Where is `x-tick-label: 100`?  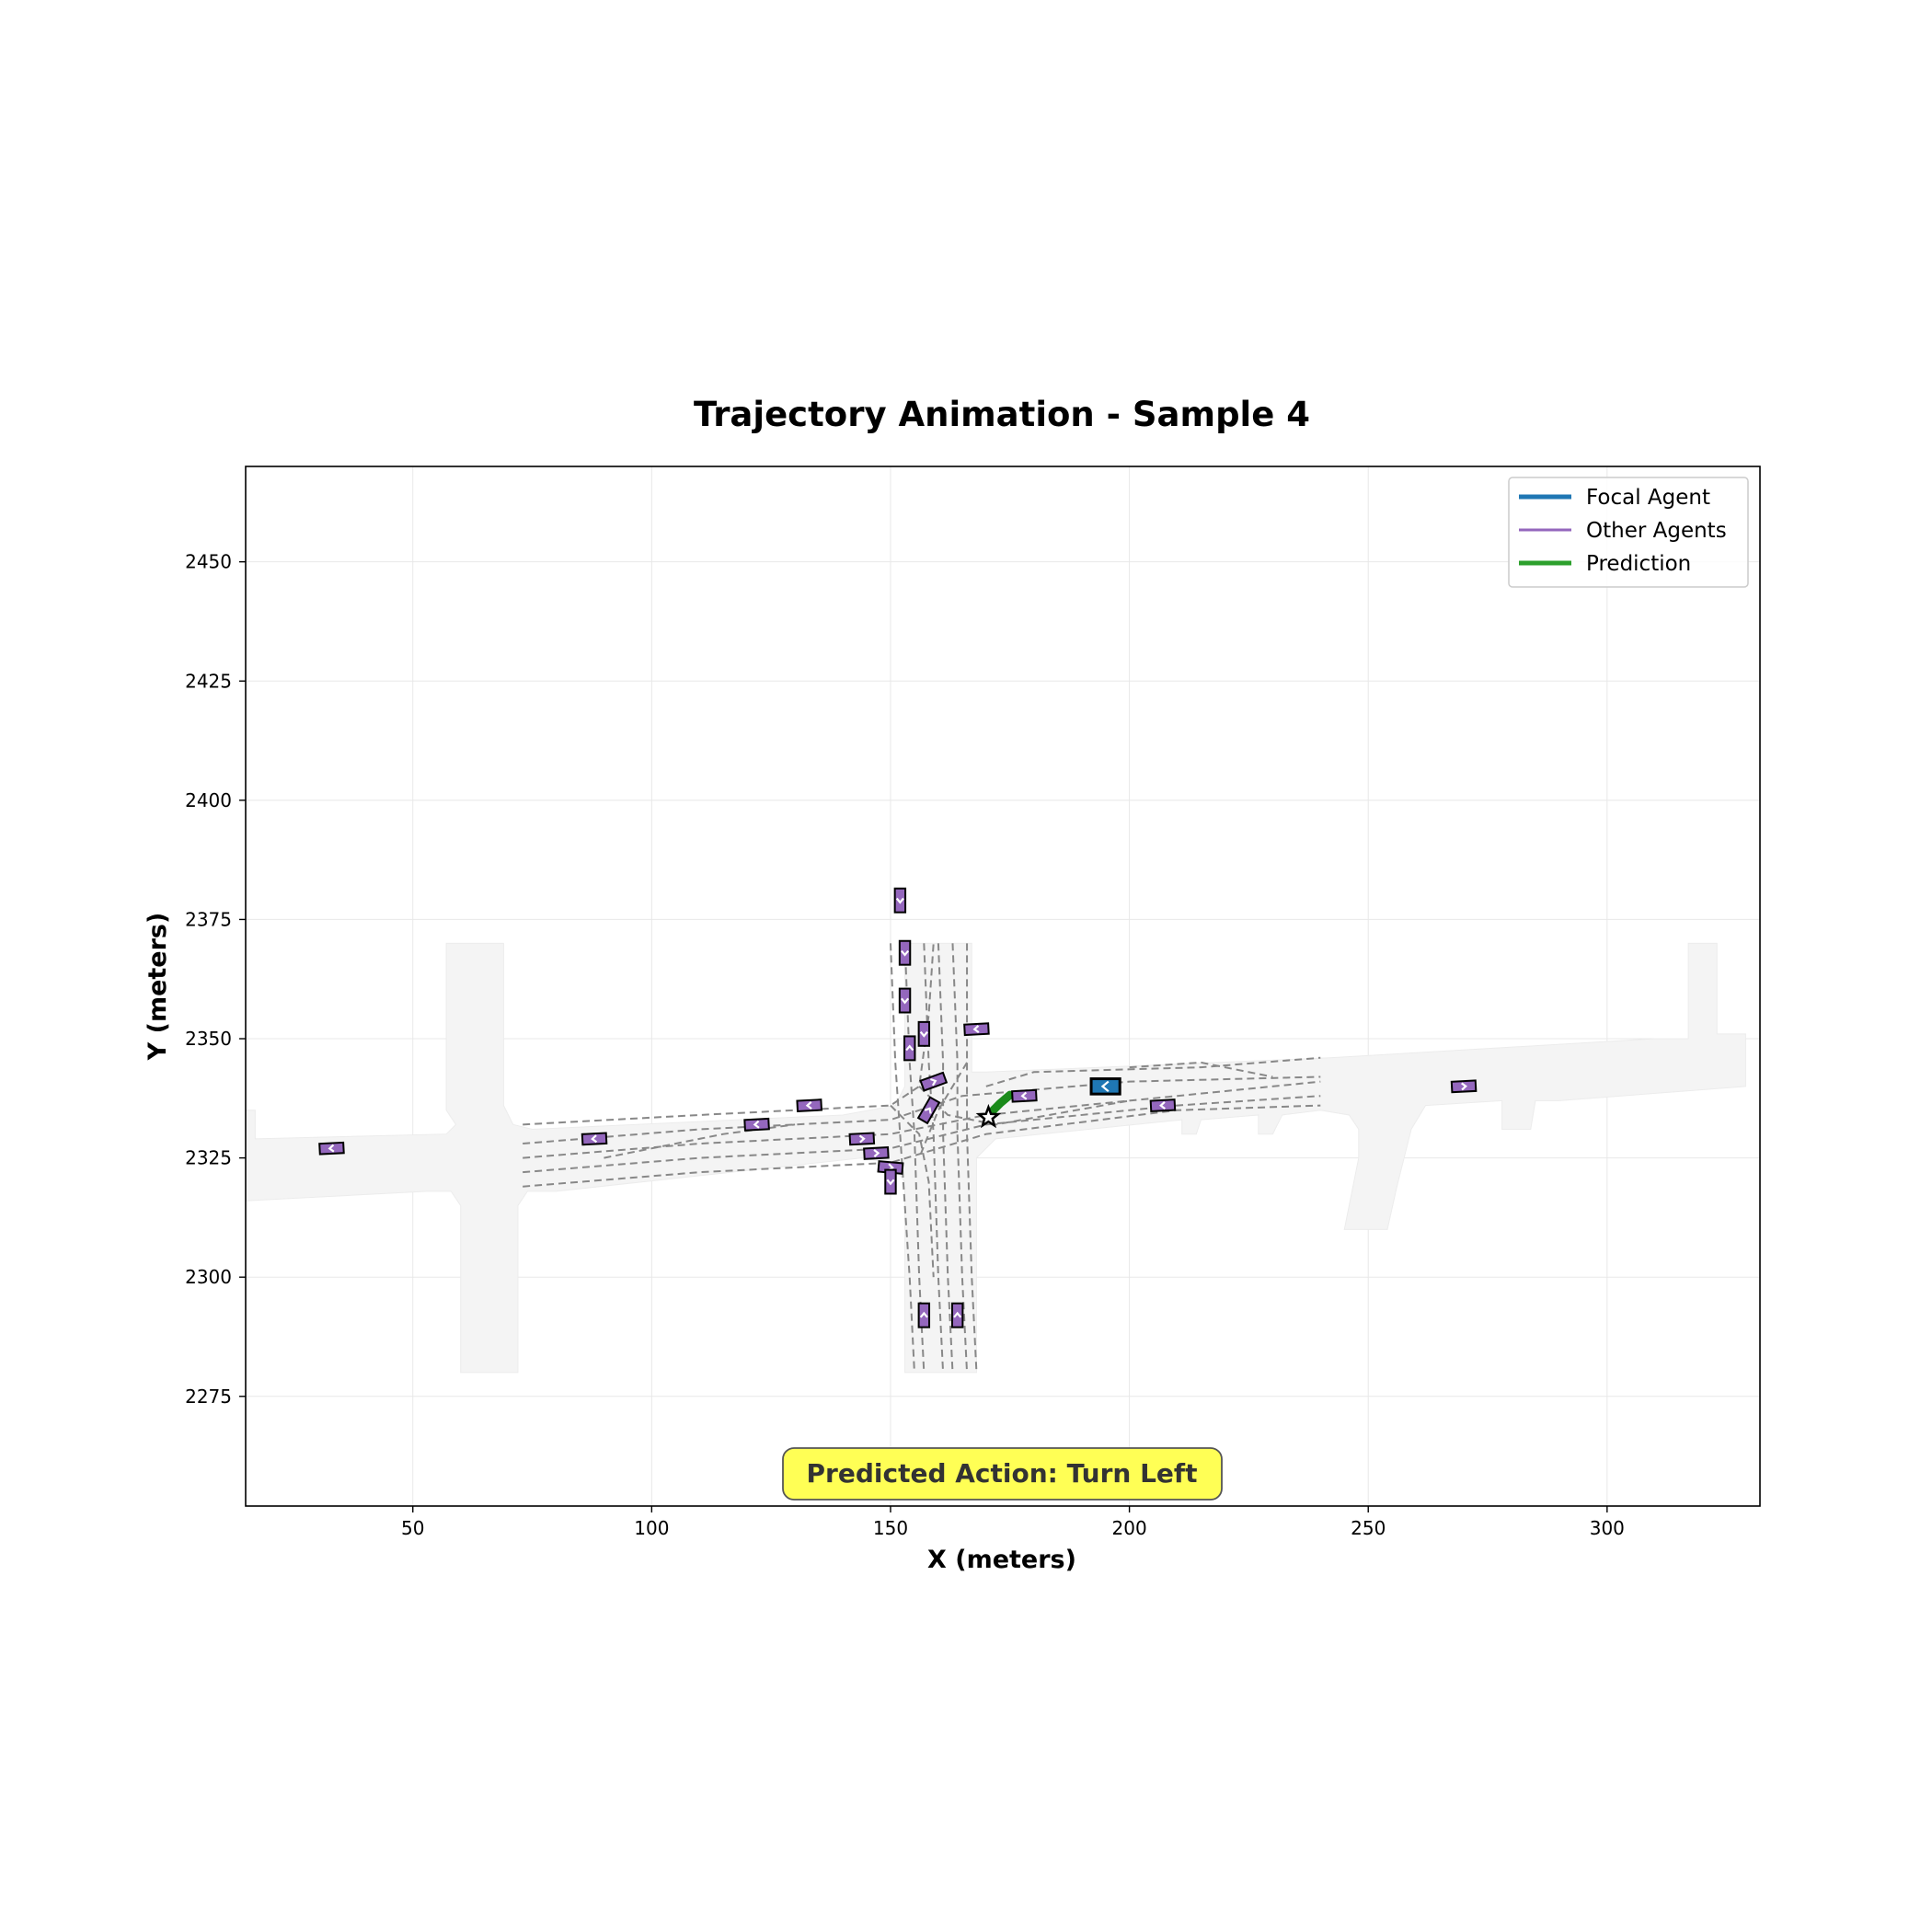
x-tick-label: 100 is located at coordinates (651, 1528).